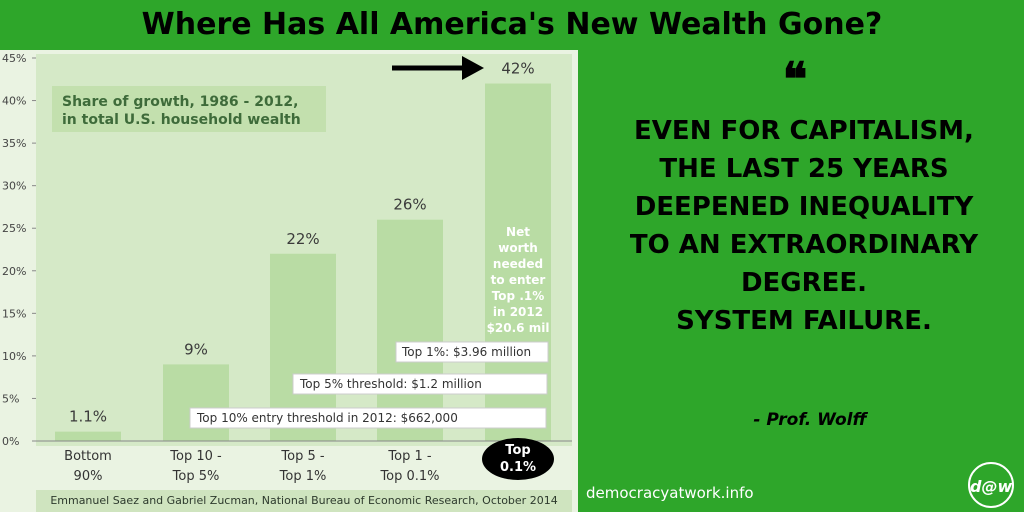  What do you see at coordinates (518, 296) in the screenshot?
I see `top01-note-line: Top .1%` at bounding box center [518, 296].